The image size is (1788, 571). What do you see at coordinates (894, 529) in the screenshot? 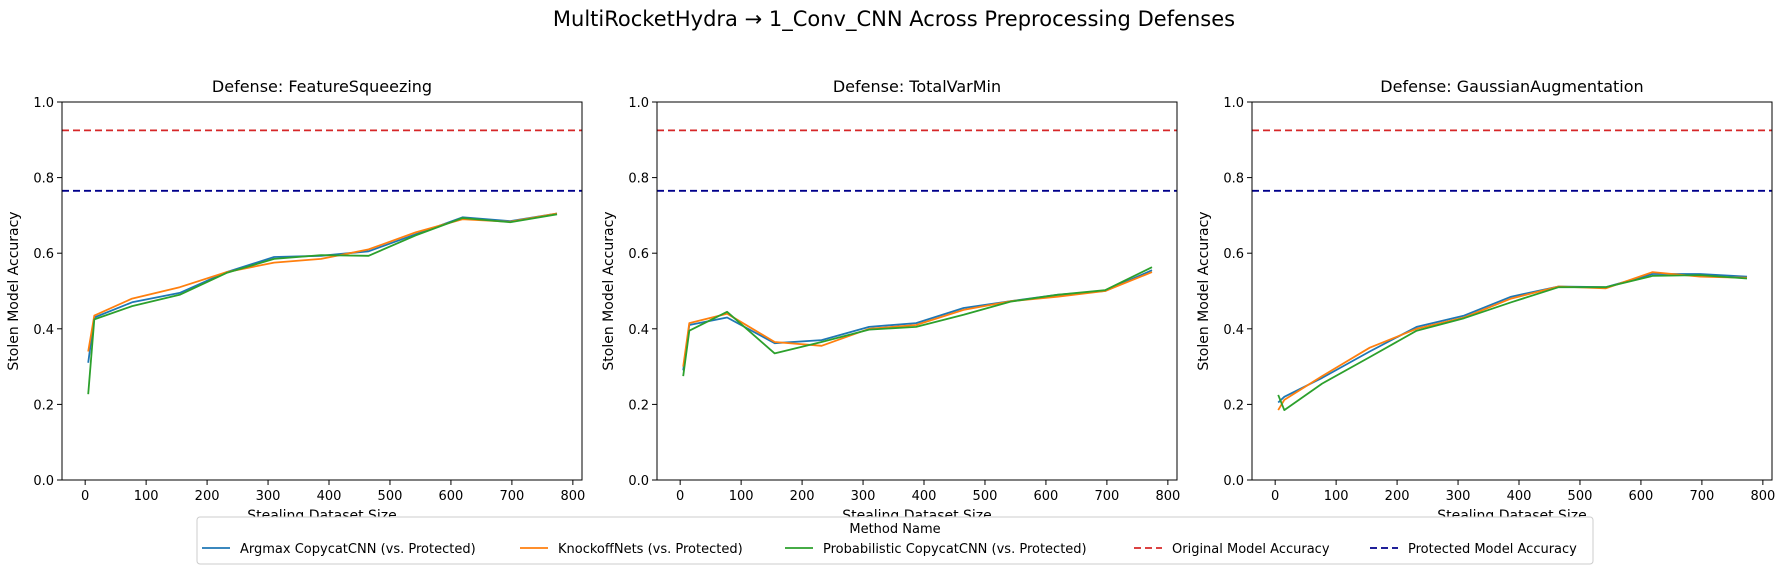
I see `legend-title: Method Name` at bounding box center [894, 529].